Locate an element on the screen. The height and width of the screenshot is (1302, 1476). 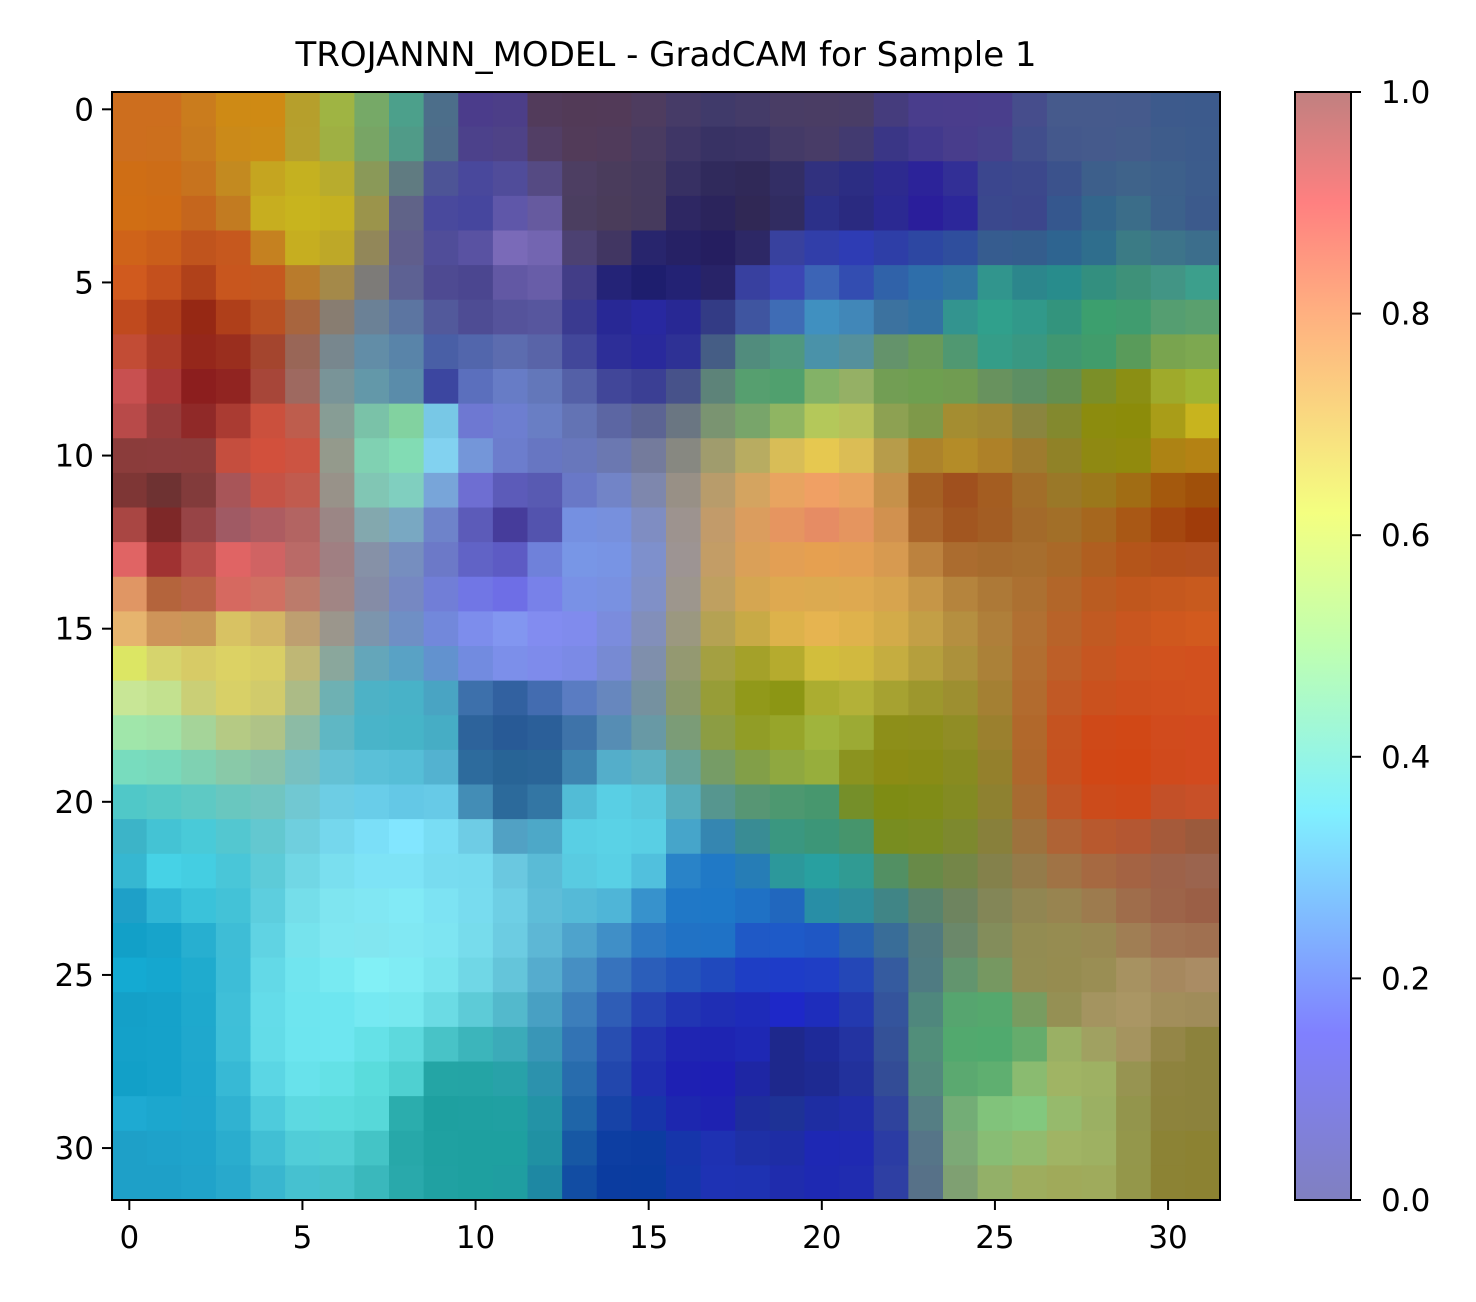
y-tick-label: 10 is located at coordinates (74, 457).